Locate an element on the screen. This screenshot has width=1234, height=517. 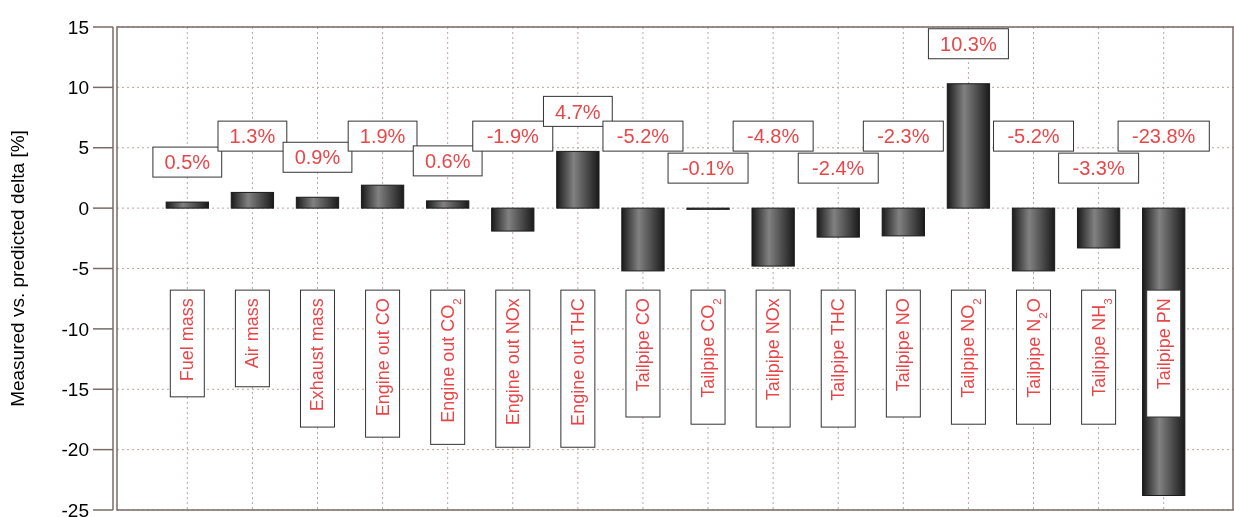
x-tick-label: Tailpipe THC is located at coordinates (838, 349).